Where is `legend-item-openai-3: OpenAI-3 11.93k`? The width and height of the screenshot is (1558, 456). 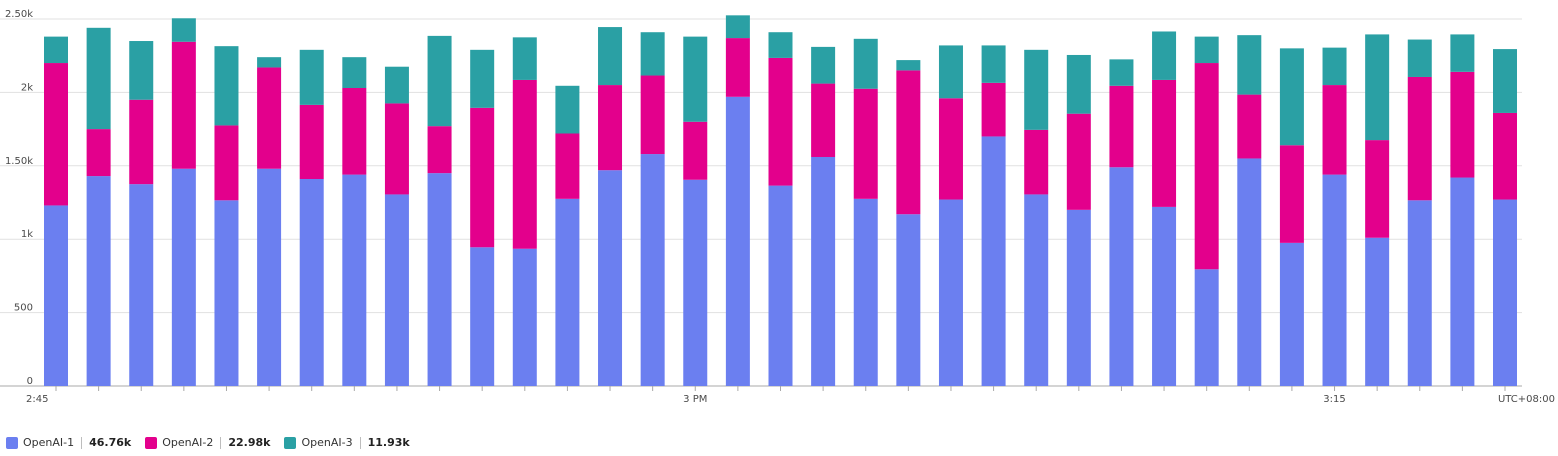
legend-item-openai-3: OpenAI-3 11.93k is located at coordinates (347, 442).